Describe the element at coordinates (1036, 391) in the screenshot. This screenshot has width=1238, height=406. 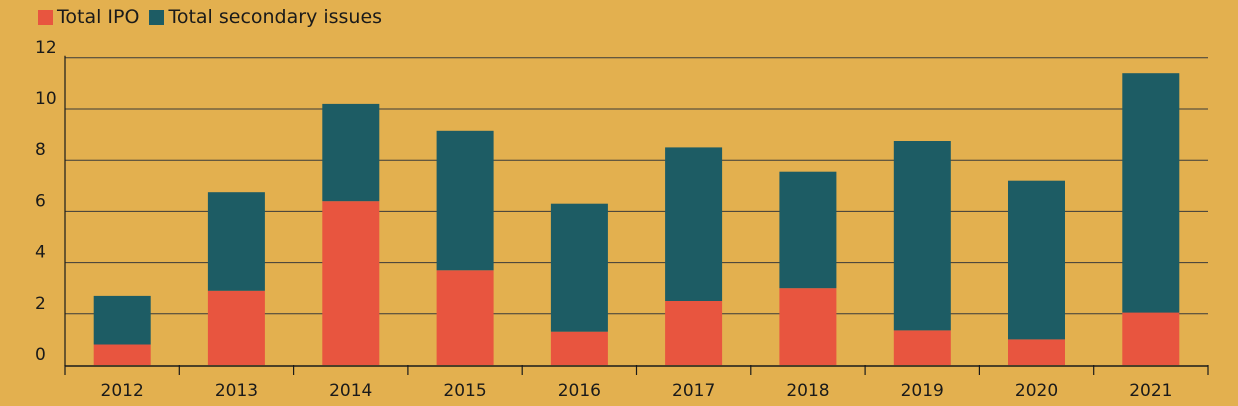
I see `x-tick-label-2020: 2020` at that location.